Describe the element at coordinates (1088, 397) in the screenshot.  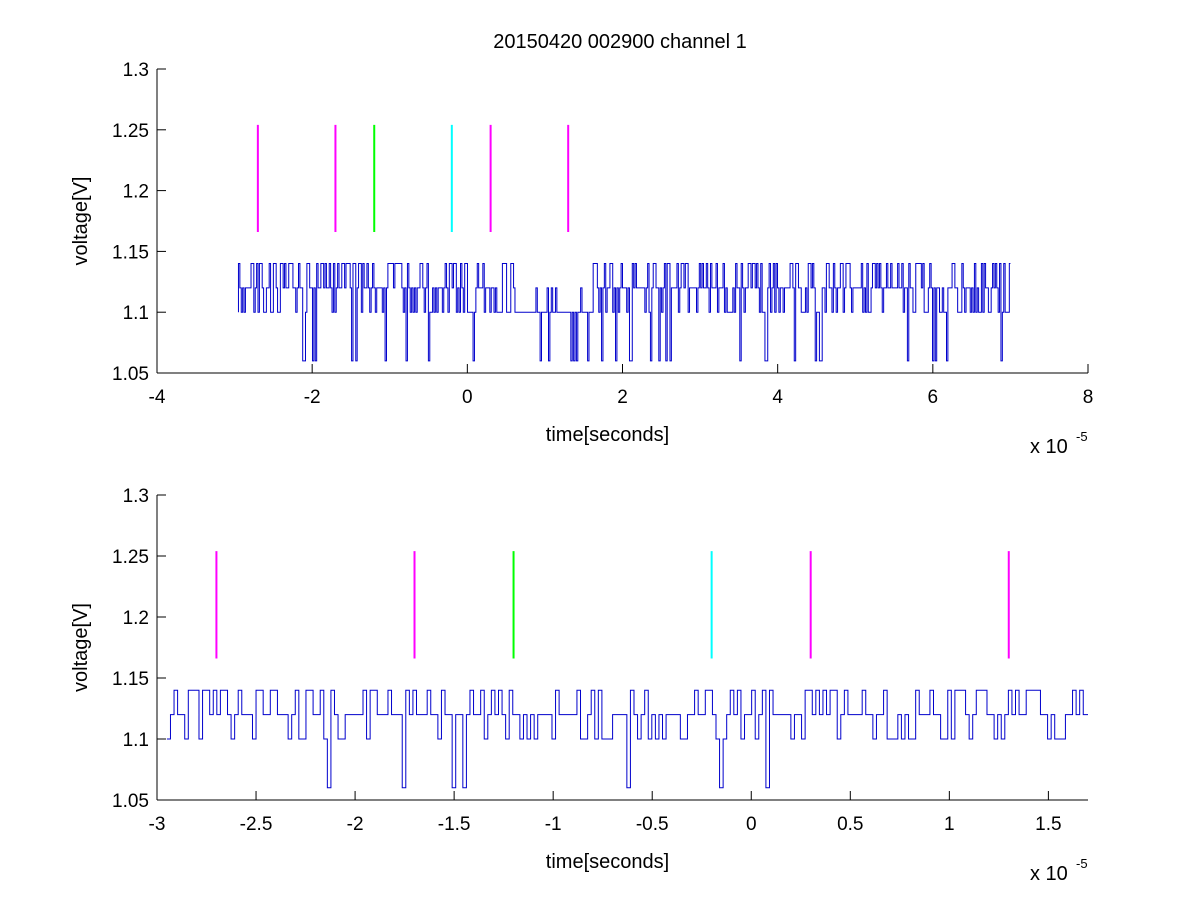
I see `x-tick-label: 8` at that location.